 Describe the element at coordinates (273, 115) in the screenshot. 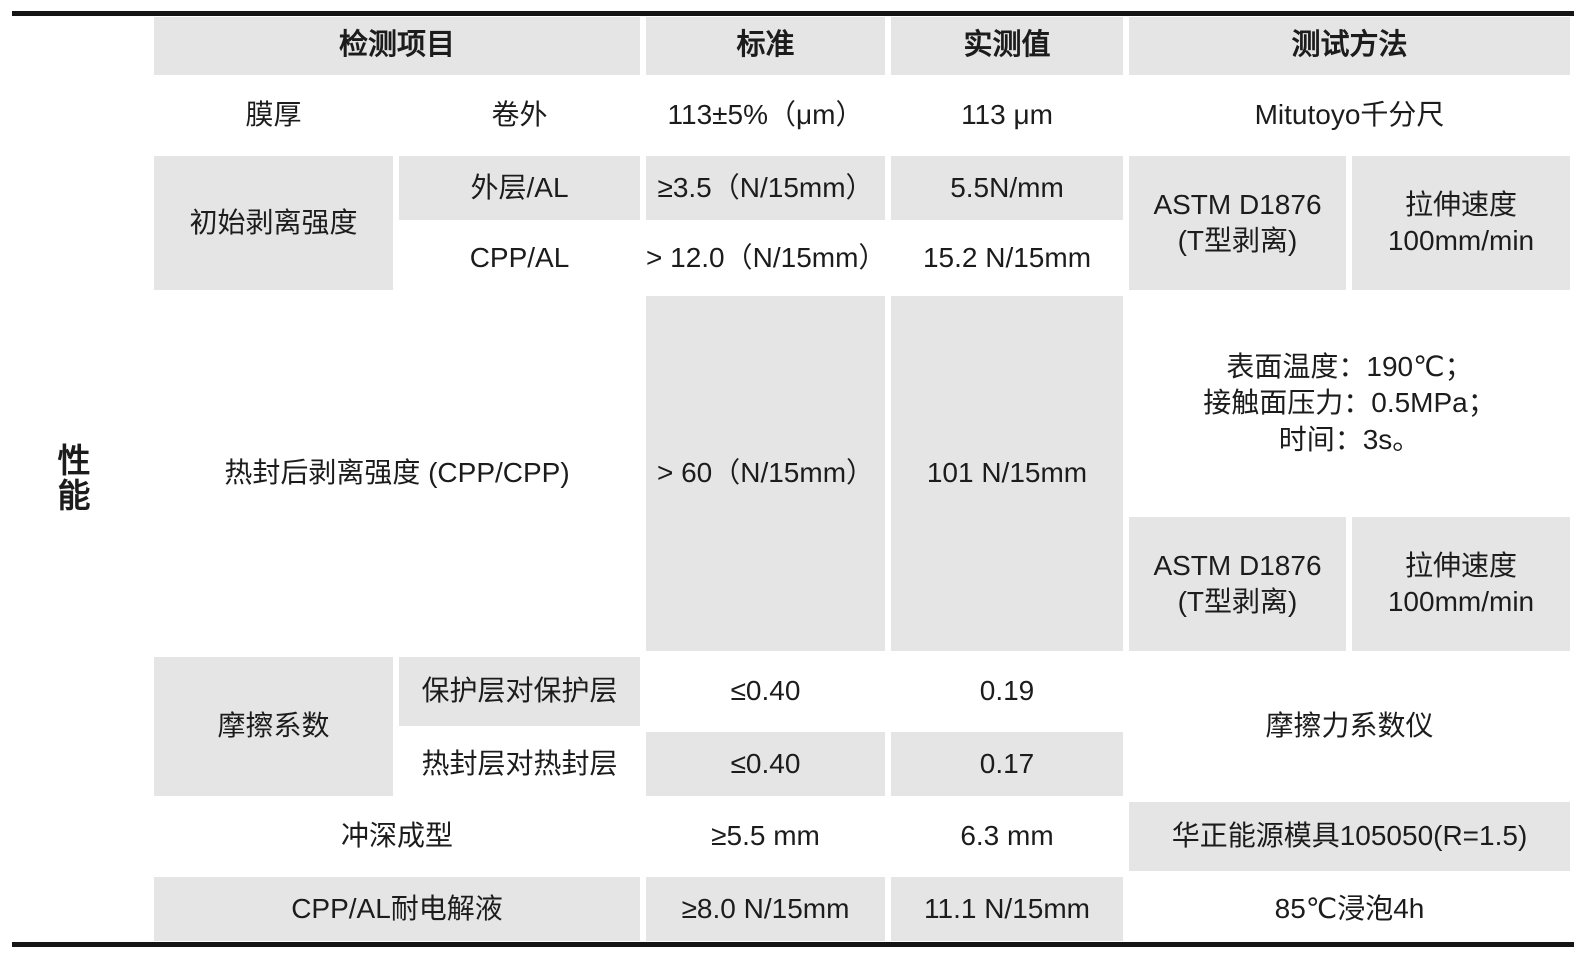

I see `film-thickness-name: 膜厚` at that location.